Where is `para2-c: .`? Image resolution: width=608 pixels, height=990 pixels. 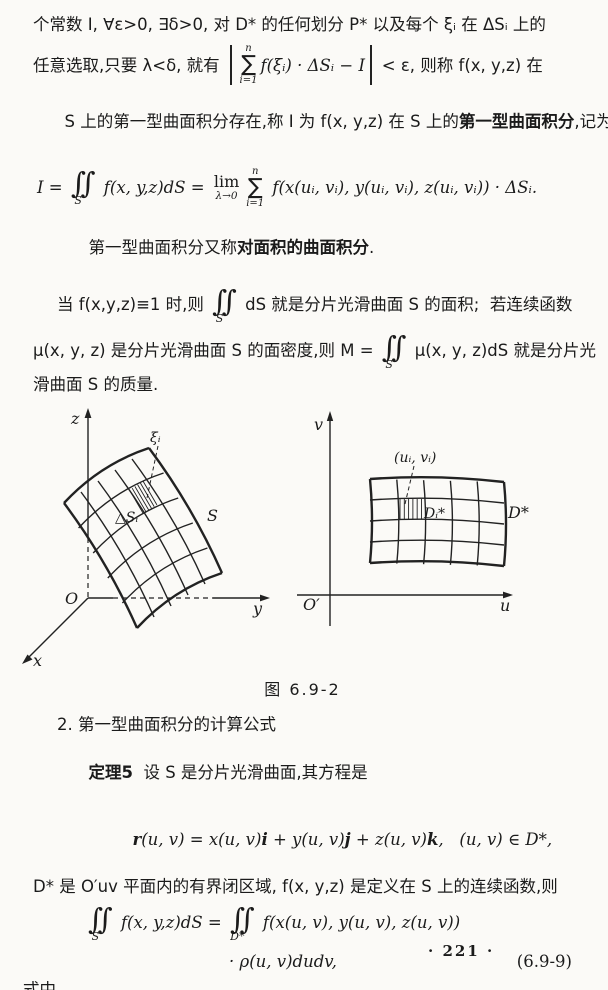
para2-c: . is located at coordinates (371, 248).